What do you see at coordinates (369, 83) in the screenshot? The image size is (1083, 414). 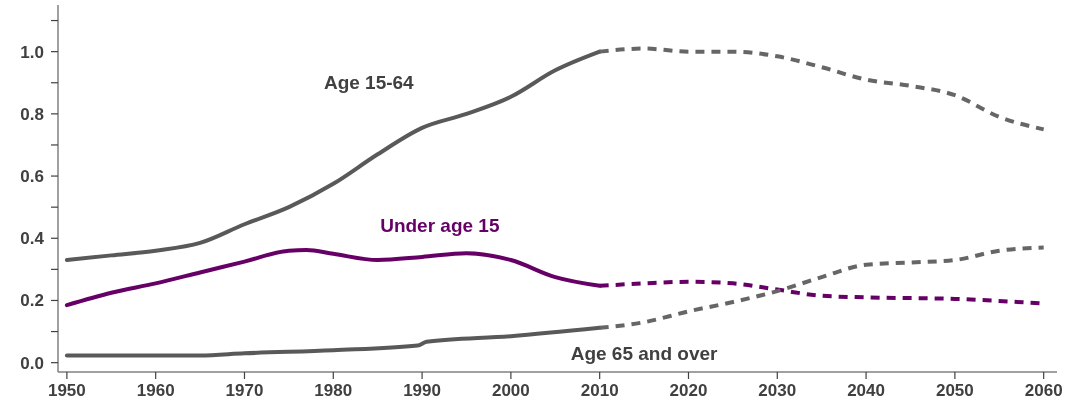 I see `series-label: Age 15-64` at bounding box center [369, 83].